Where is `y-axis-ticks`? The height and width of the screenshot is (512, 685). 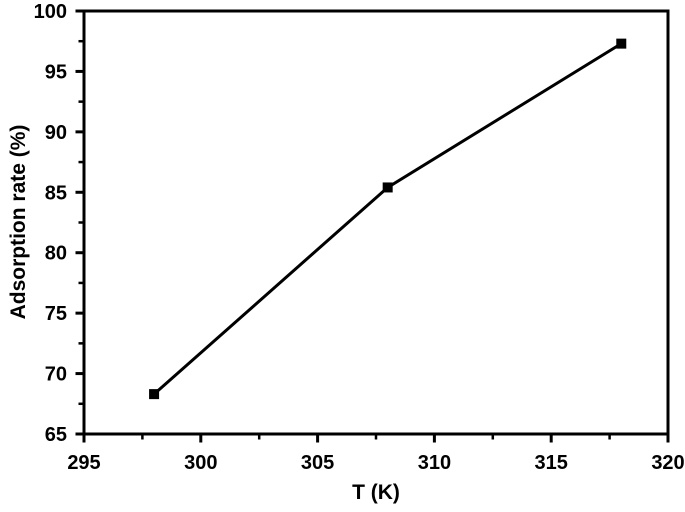
y-axis-ticks is located at coordinates (79, 222).